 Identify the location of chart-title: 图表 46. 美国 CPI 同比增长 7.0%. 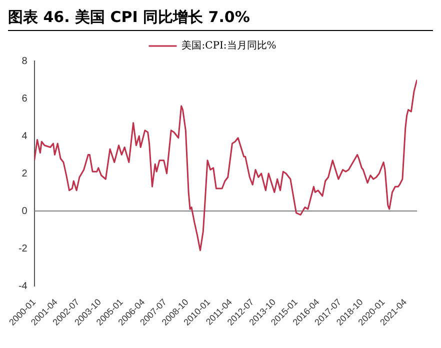
(220, 19).